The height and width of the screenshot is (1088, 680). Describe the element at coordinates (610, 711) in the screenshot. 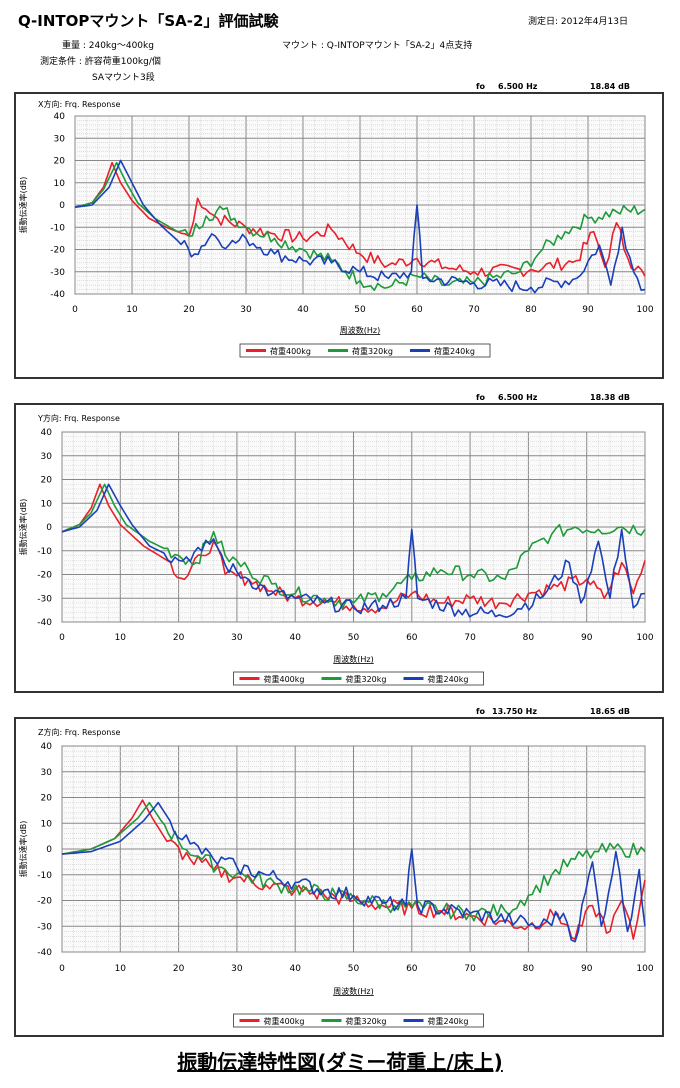

I see `peak-value: 18.65 dB` at that location.